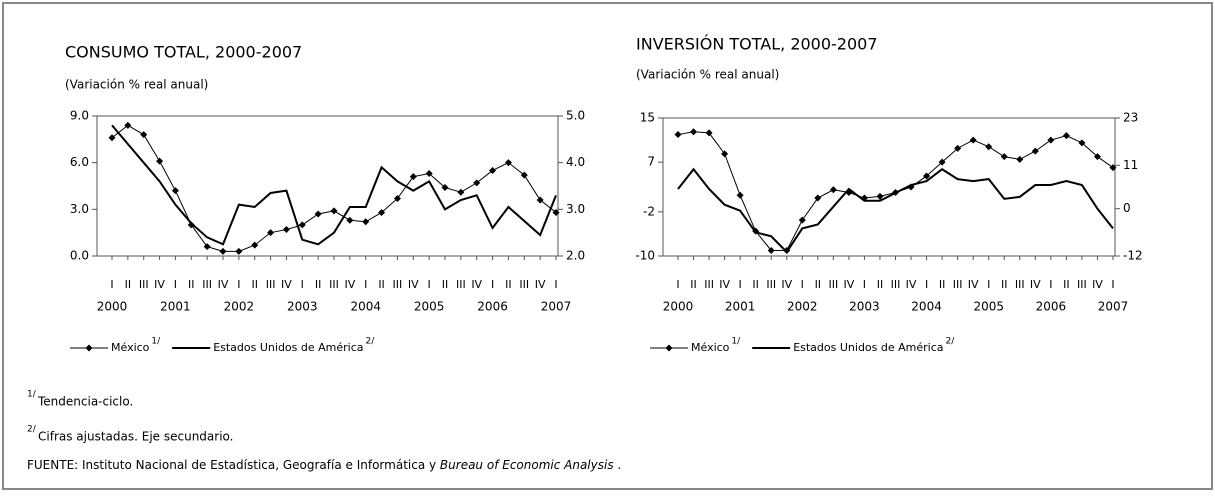 The height and width of the screenshot is (496, 1215). What do you see at coordinates (575, 162) in the screenshot?
I see `y2-tick-label: 4.0` at bounding box center [575, 162].